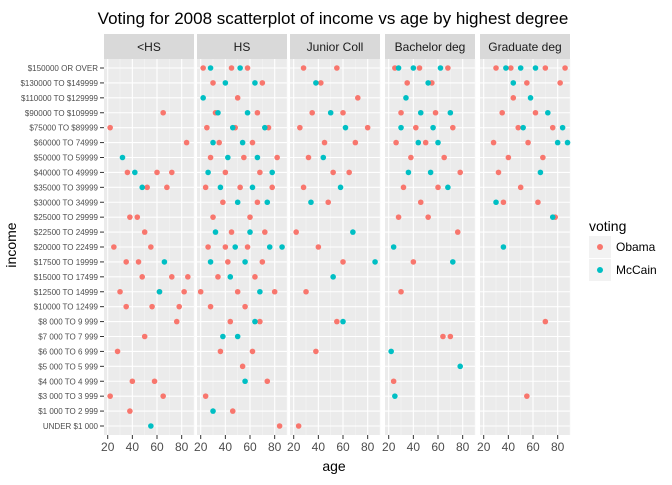 This screenshot has height=485, width=672. I want to click on facet-panel: <HS, so click(149, 234).